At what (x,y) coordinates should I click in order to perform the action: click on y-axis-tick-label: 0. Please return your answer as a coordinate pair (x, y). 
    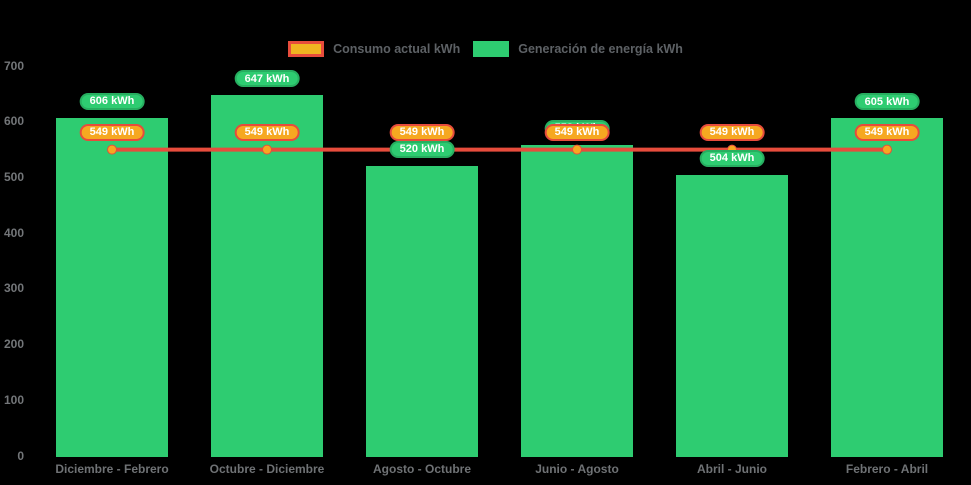
    Looking at the image, I should click on (20, 455).